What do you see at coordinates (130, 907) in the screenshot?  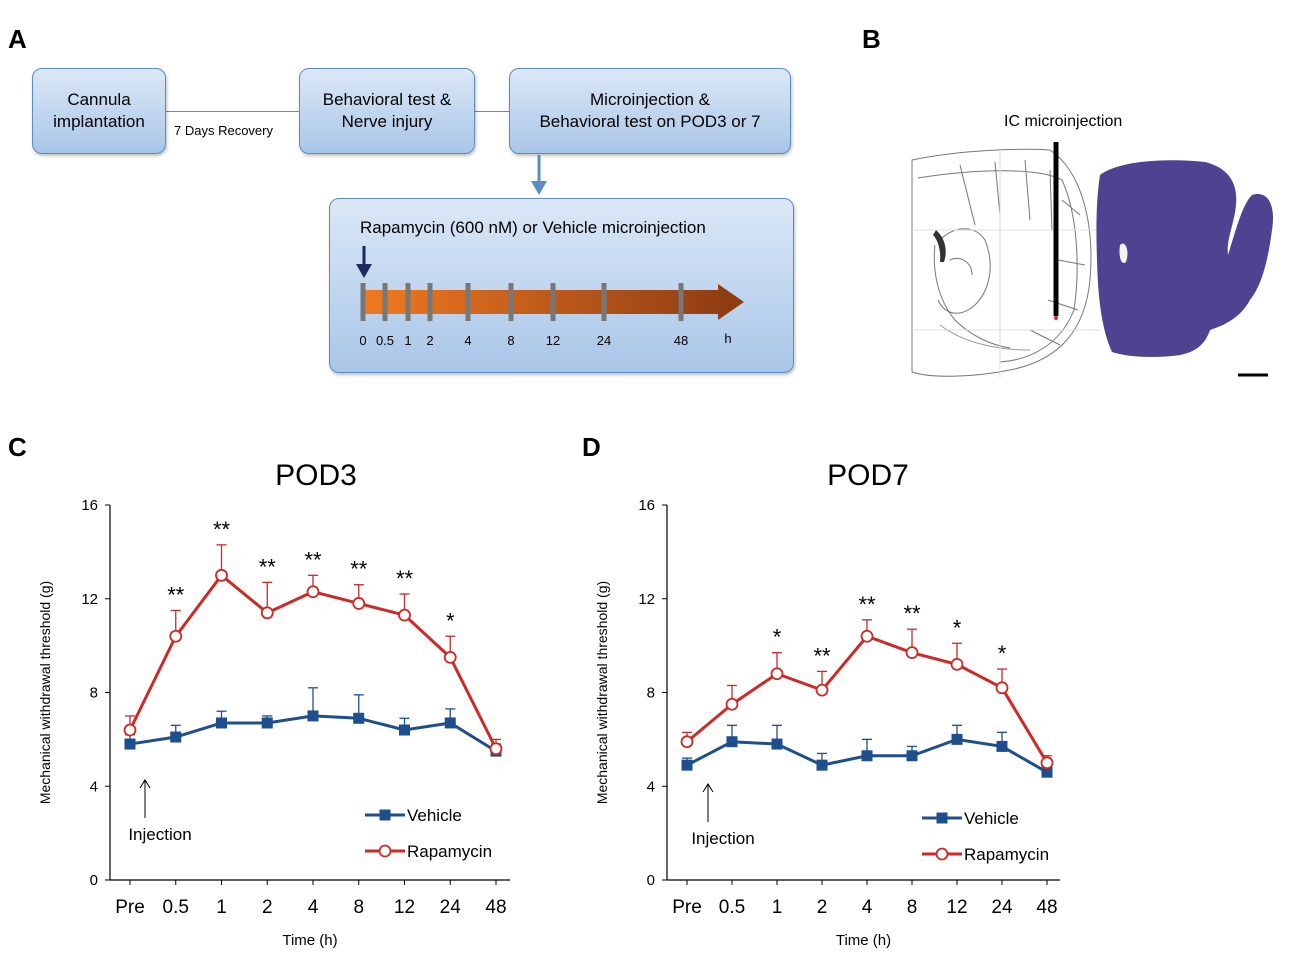 I see `x-tick-label: Pre` at bounding box center [130, 907].